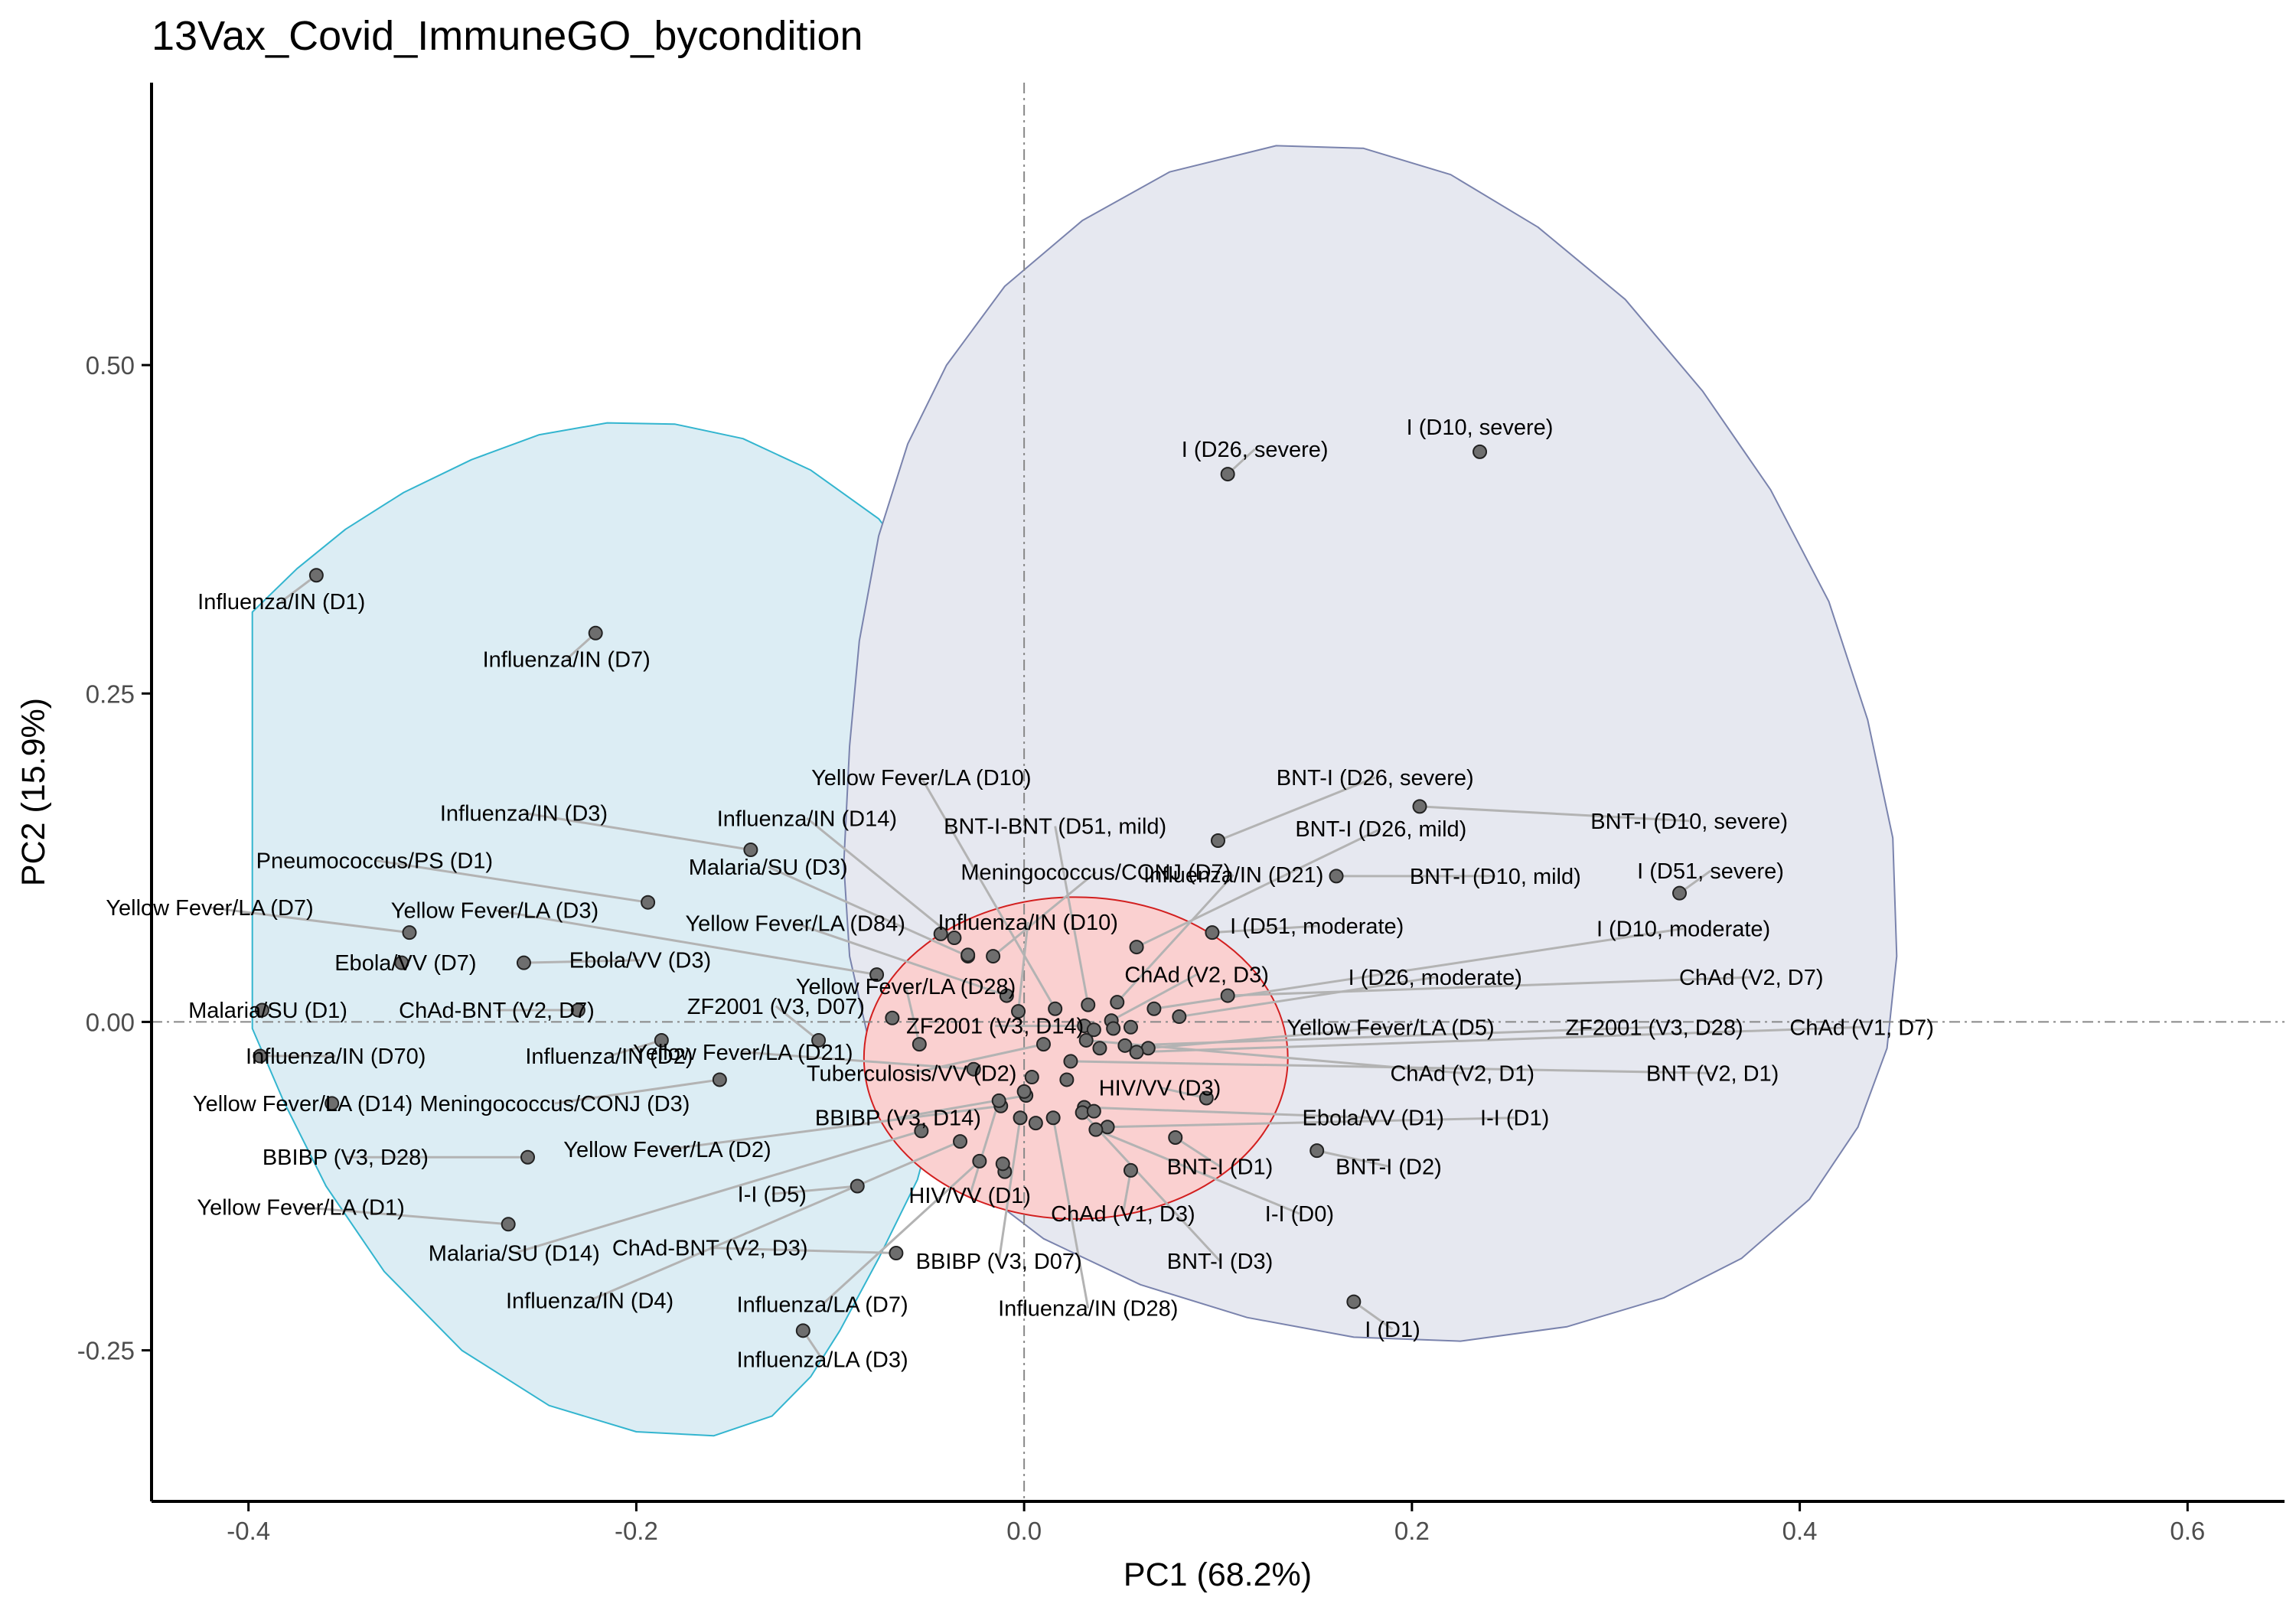 The image size is (2296, 1607). What do you see at coordinates (898, 1119) in the screenshot?
I see `point-label: BBIBP (V3, D14)` at bounding box center [898, 1119].